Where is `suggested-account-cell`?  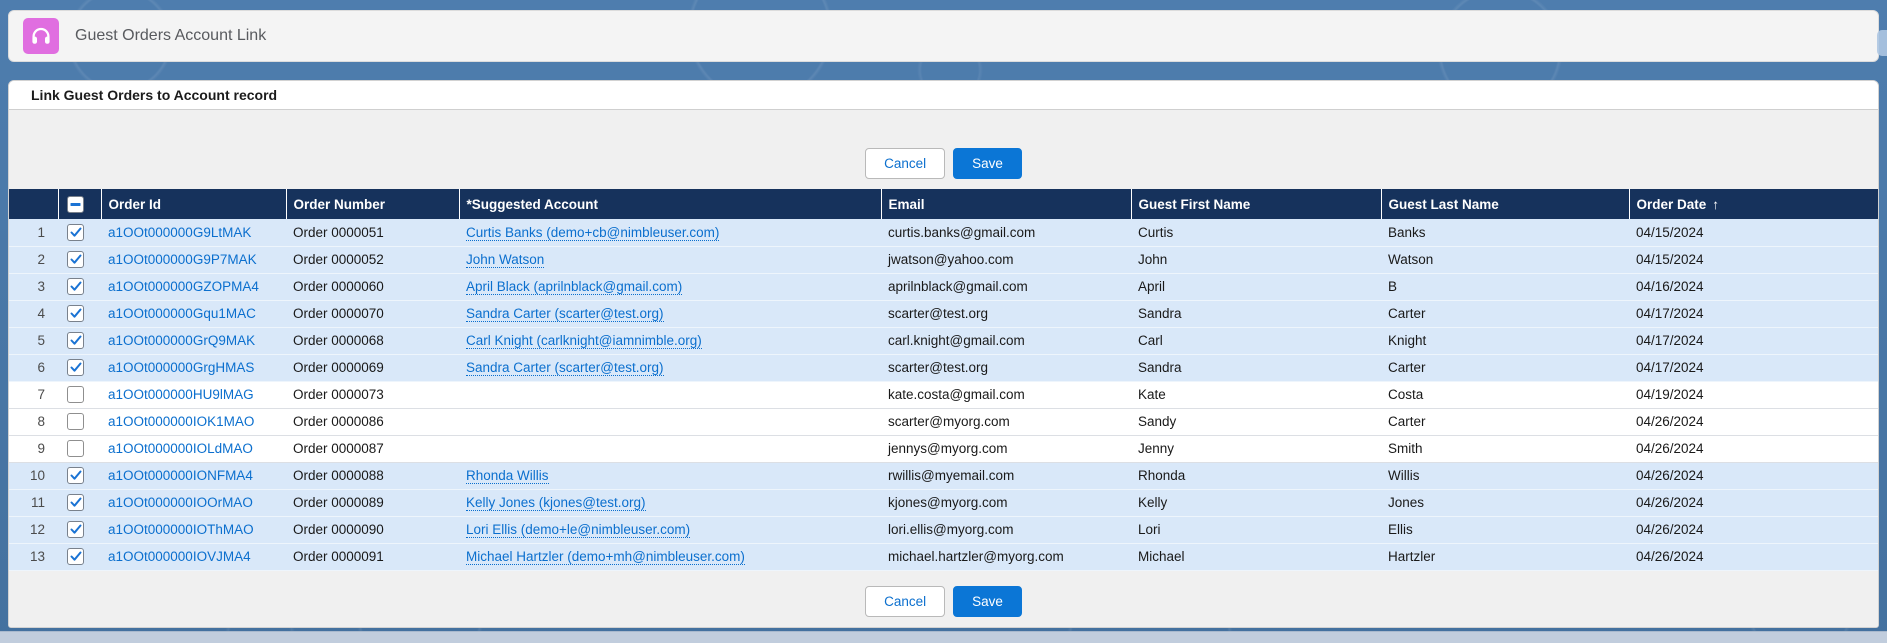
suggested-account-cell is located at coordinates (670, 422).